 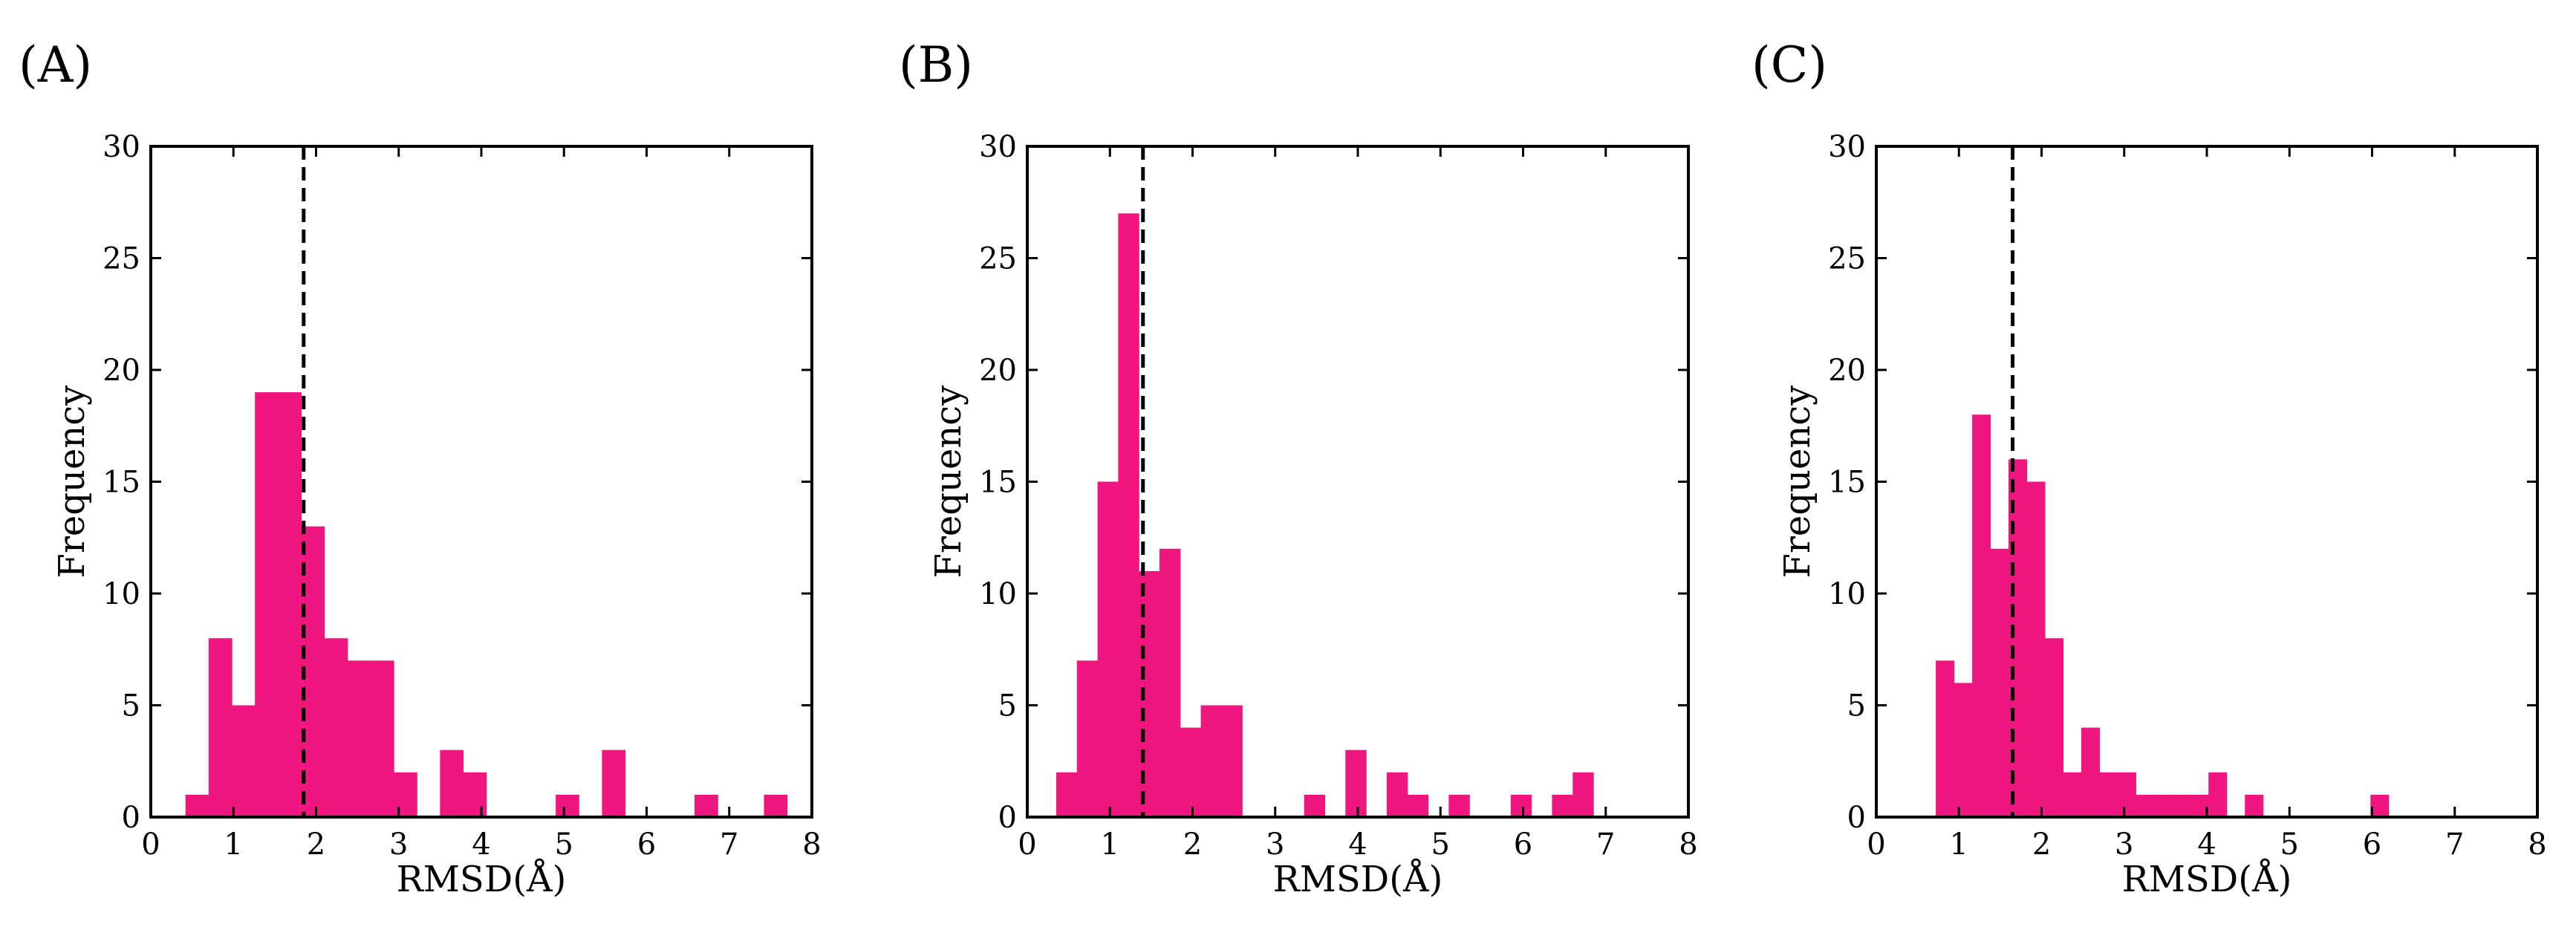 I want to click on panel-label: (A), so click(x=55, y=65).